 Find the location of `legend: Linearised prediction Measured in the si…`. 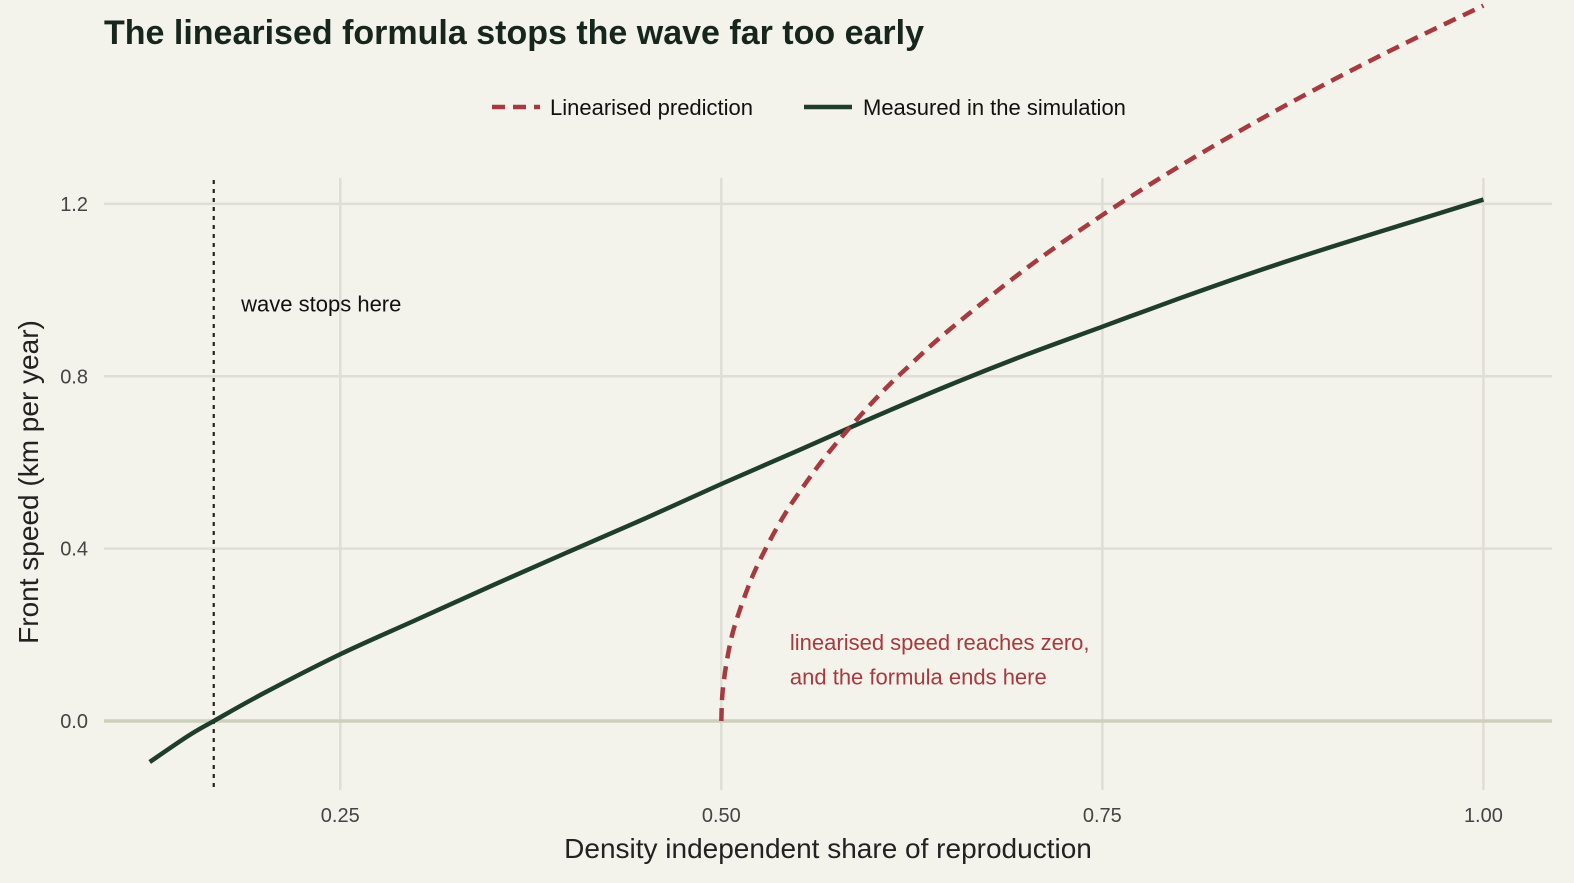

legend: Linearised prediction Measured in the si… is located at coordinates (809, 107).